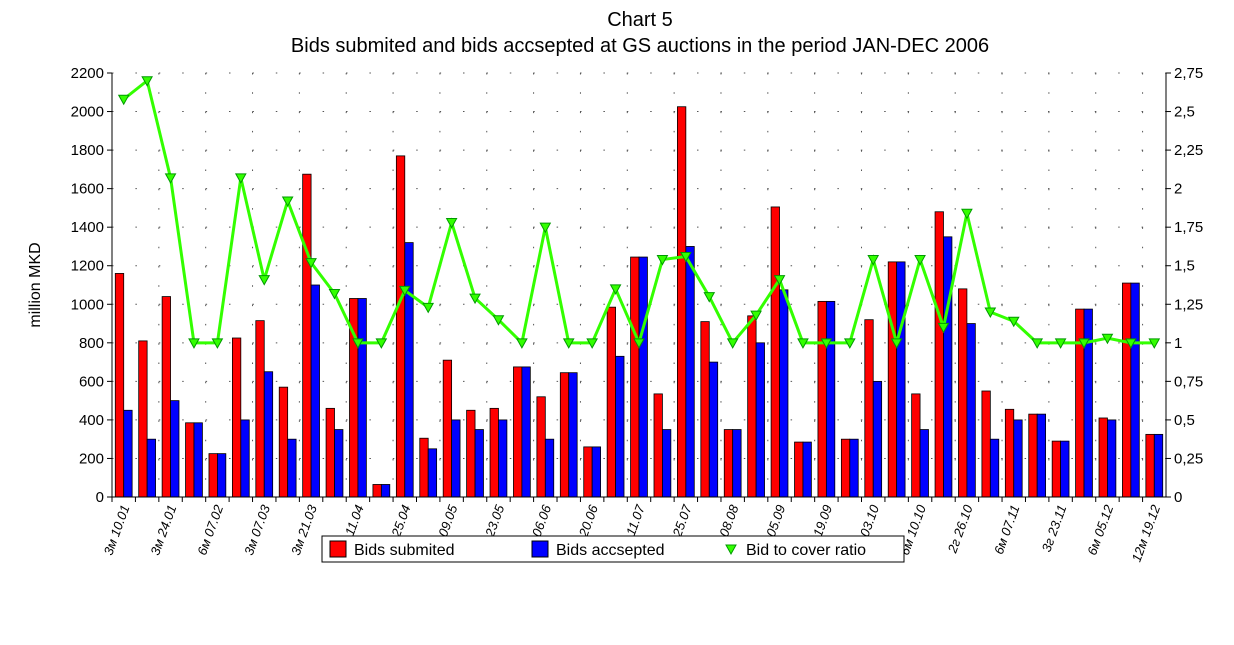 The image size is (1234, 645). Describe the element at coordinates (210, 529) in the screenshot. I see `x-tick-label: 6м 07.02` at that location.